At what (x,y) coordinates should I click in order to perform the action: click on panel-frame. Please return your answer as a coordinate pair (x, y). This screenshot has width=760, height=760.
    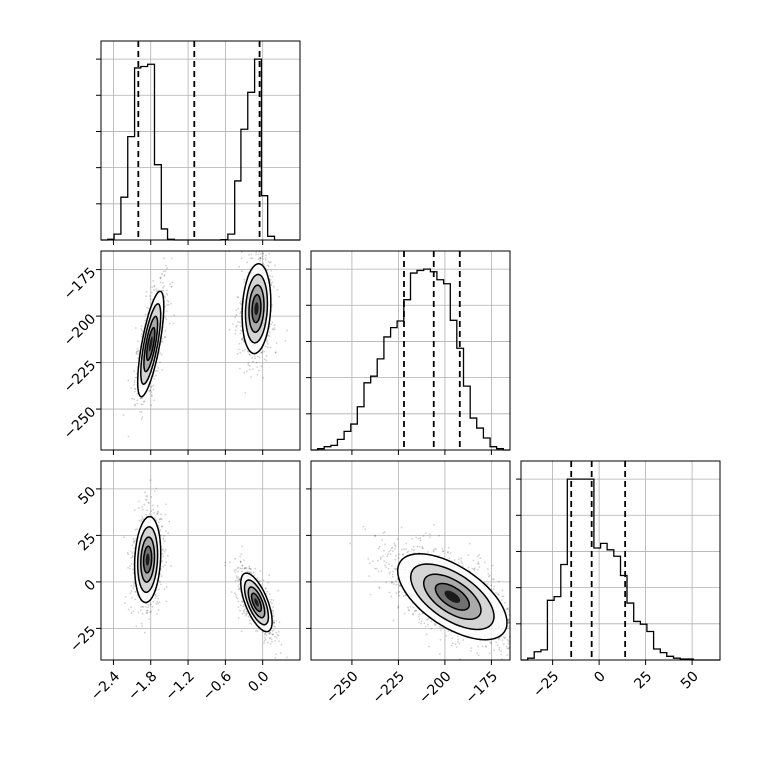
    Looking at the image, I should click on (200, 560).